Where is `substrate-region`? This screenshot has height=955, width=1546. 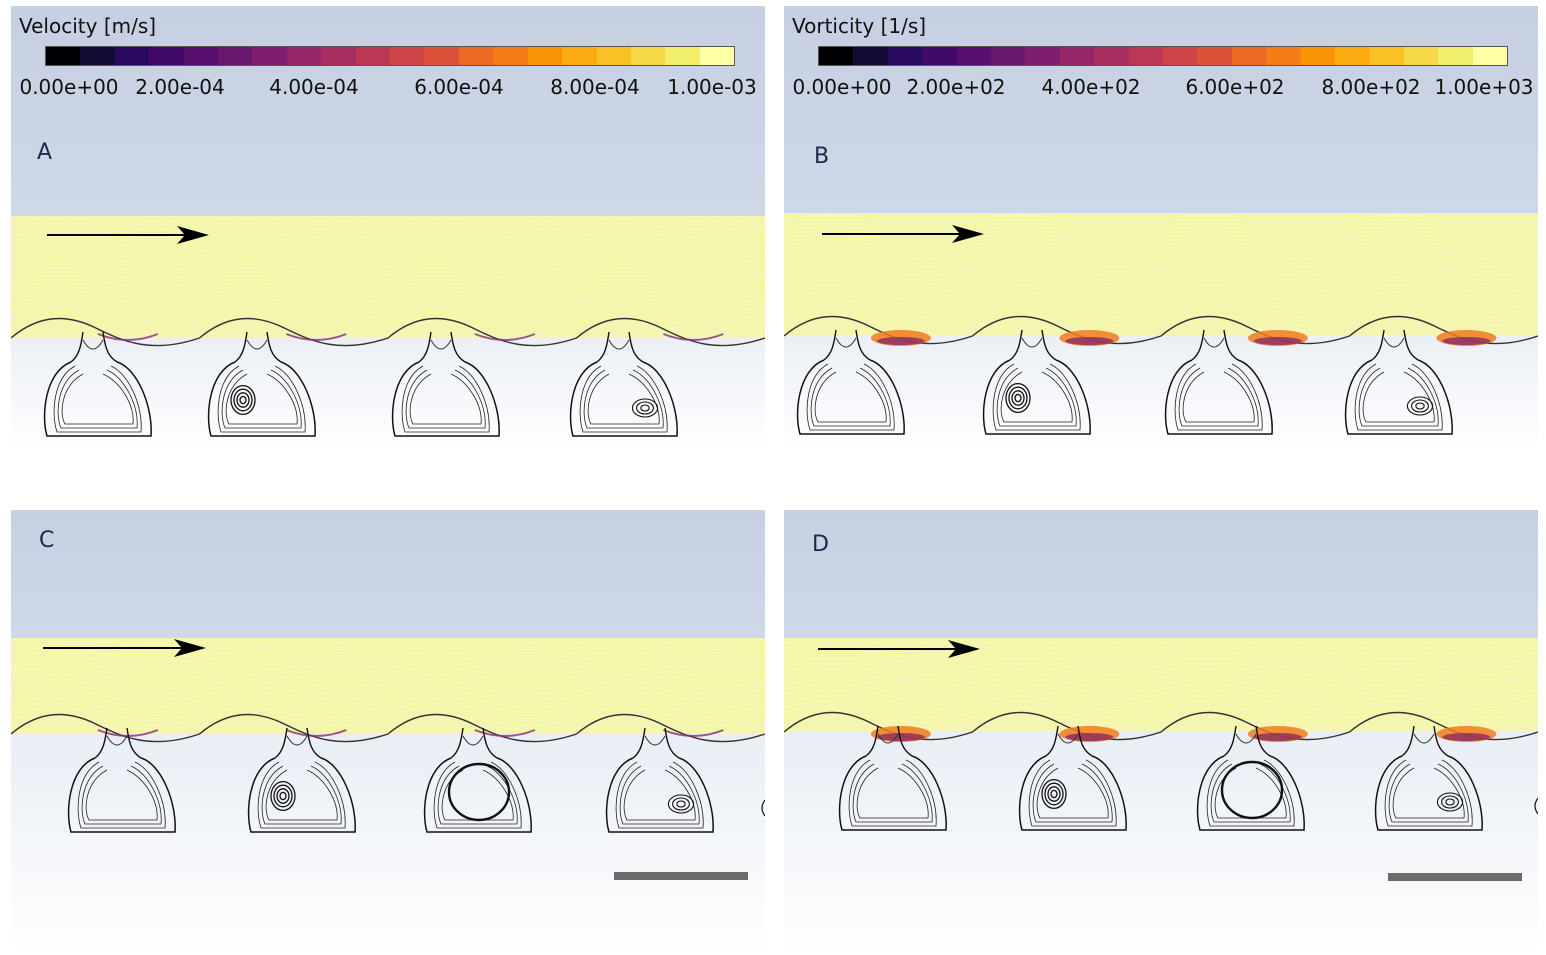
substrate-region is located at coordinates (1161, 827).